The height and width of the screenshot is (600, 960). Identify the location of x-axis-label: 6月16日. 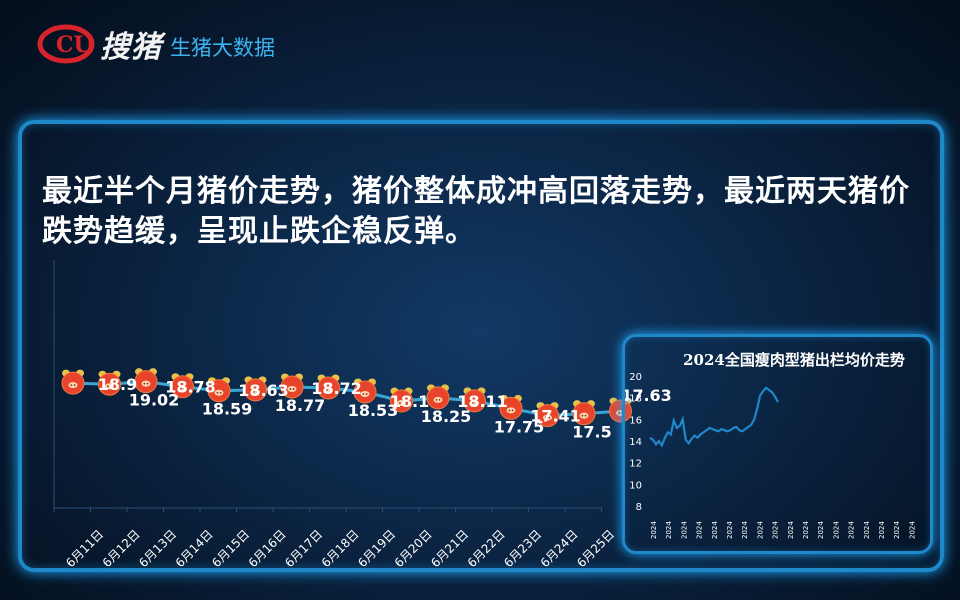
(267, 548).